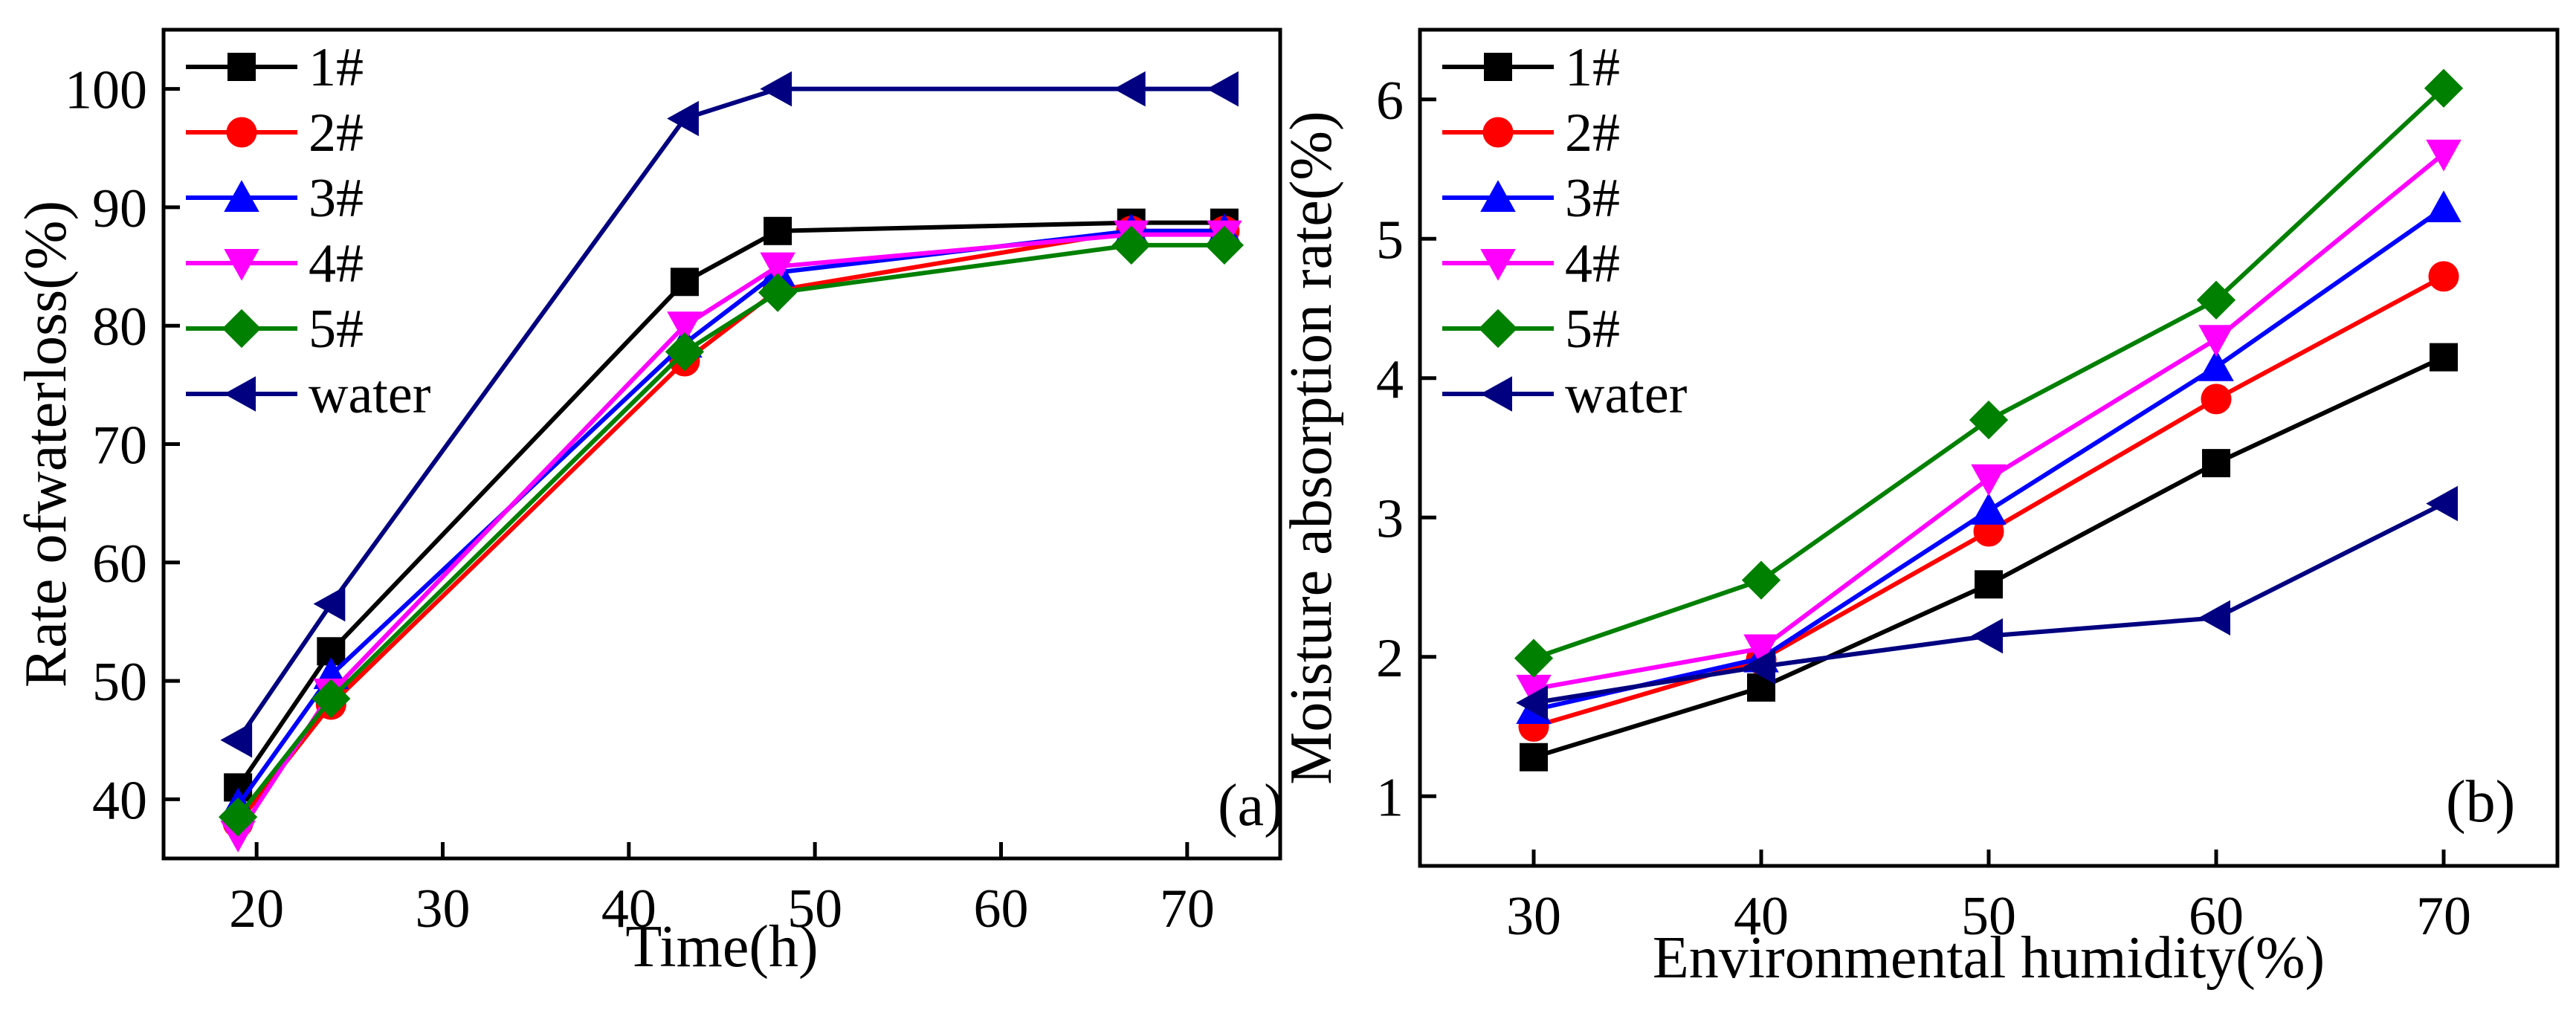 Image resolution: width=2576 pixels, height=1019 pixels. Describe the element at coordinates (1251, 805) in the screenshot. I see `panel-label: (a)` at that location.